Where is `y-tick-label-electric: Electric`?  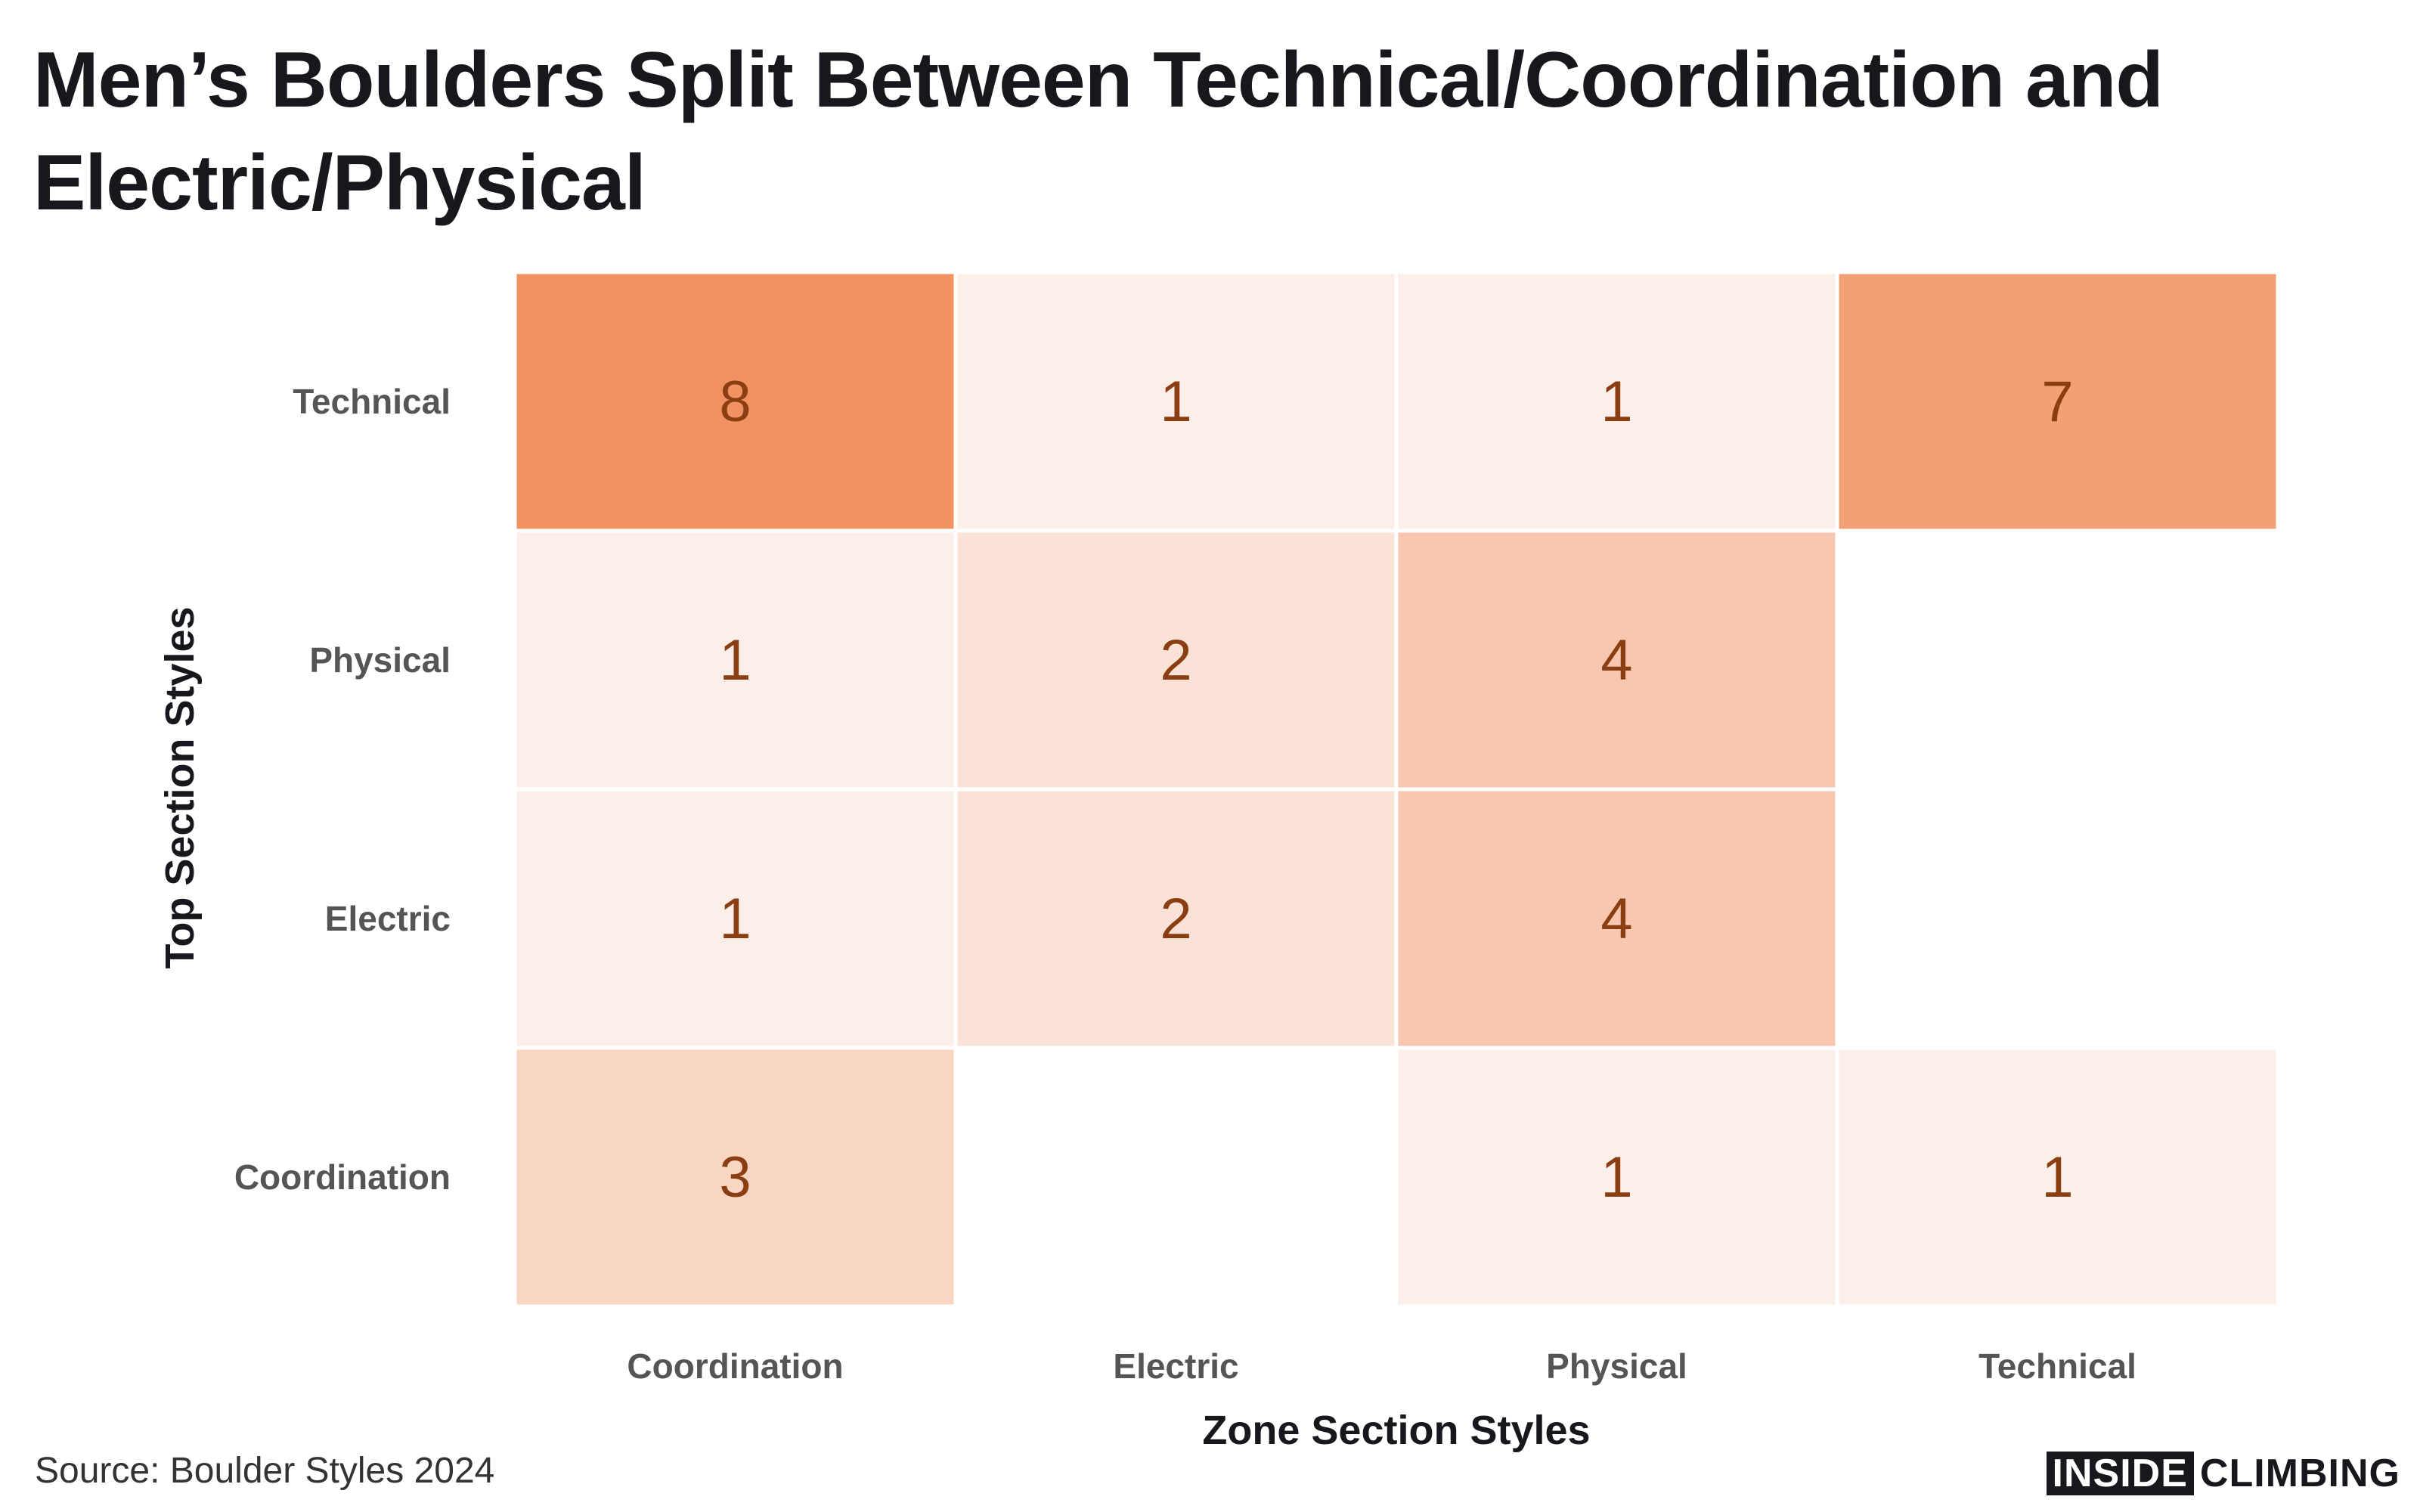 y-tick-label-electric: Electric is located at coordinates (388, 919).